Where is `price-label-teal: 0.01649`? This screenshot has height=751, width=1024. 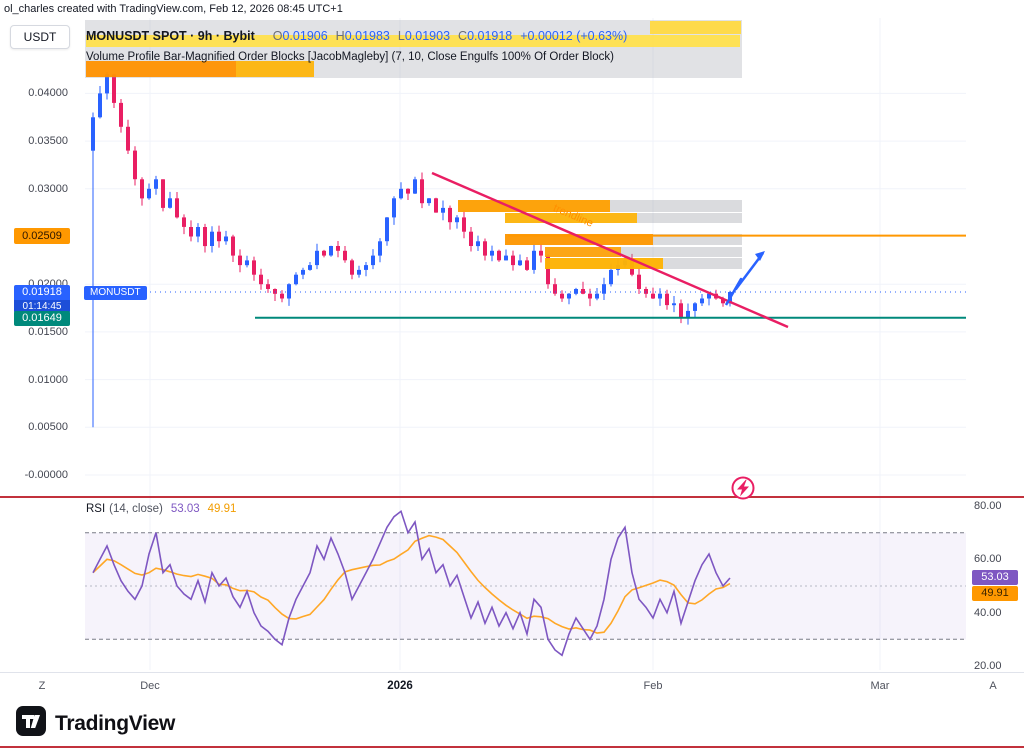
price-label-teal: 0.01649 is located at coordinates (42, 318).